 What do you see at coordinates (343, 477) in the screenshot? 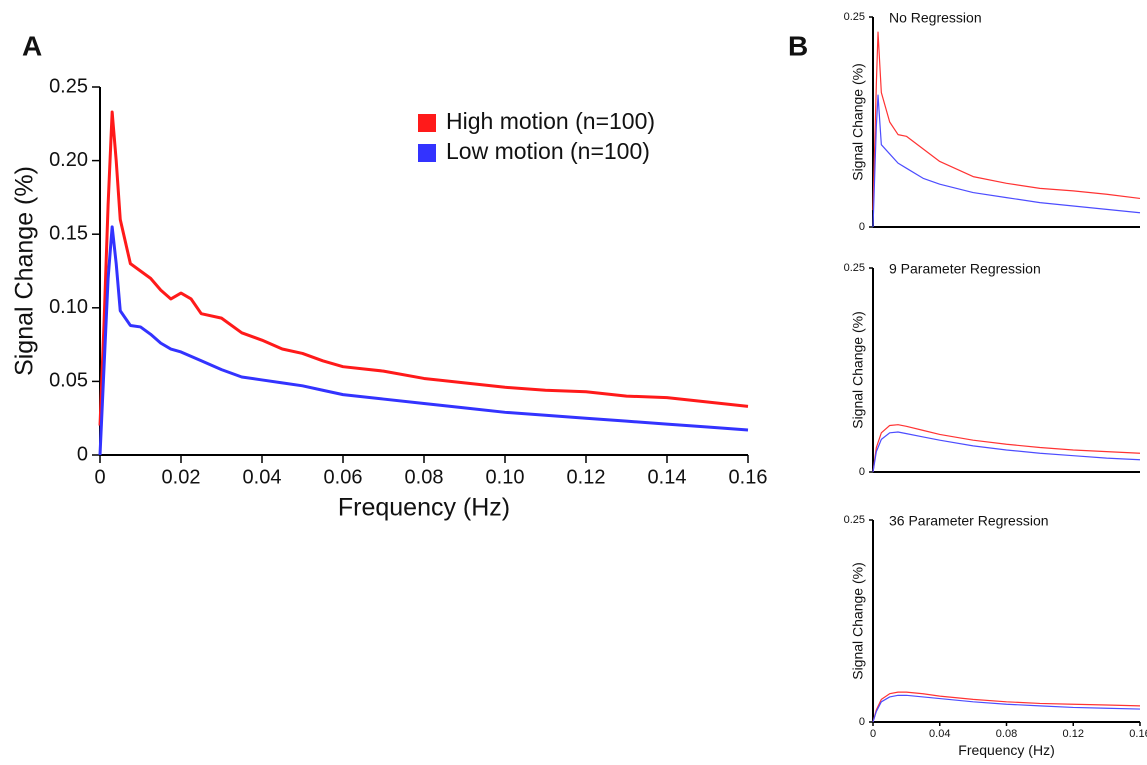
I see `x-tick-label: 0.06` at bounding box center [343, 477].